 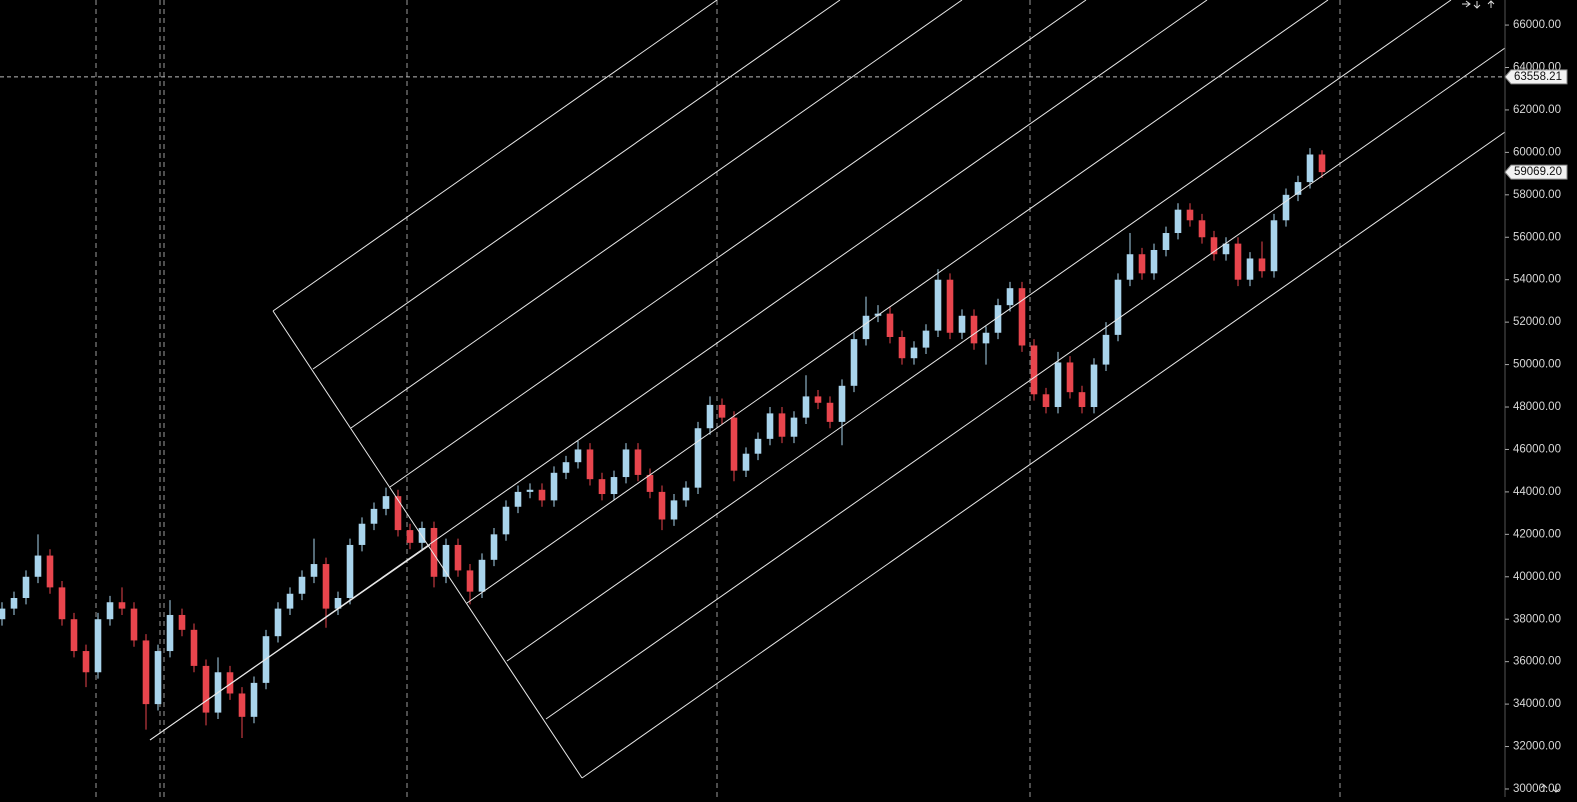 What do you see at coordinates (1537, 492) in the screenshot?
I see `y-tick-label: 44000.00` at bounding box center [1537, 492].